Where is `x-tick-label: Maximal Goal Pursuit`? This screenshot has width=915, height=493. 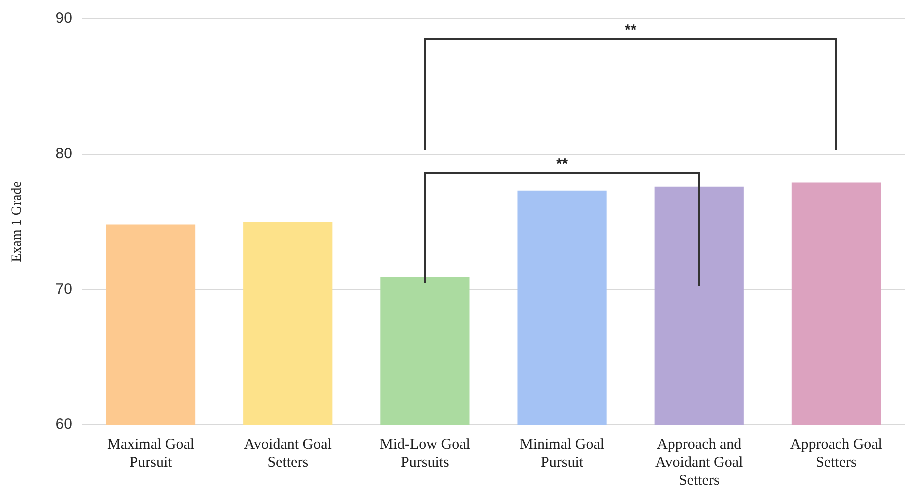
x-tick-label: Maximal Goal Pursuit is located at coordinates (151, 453).